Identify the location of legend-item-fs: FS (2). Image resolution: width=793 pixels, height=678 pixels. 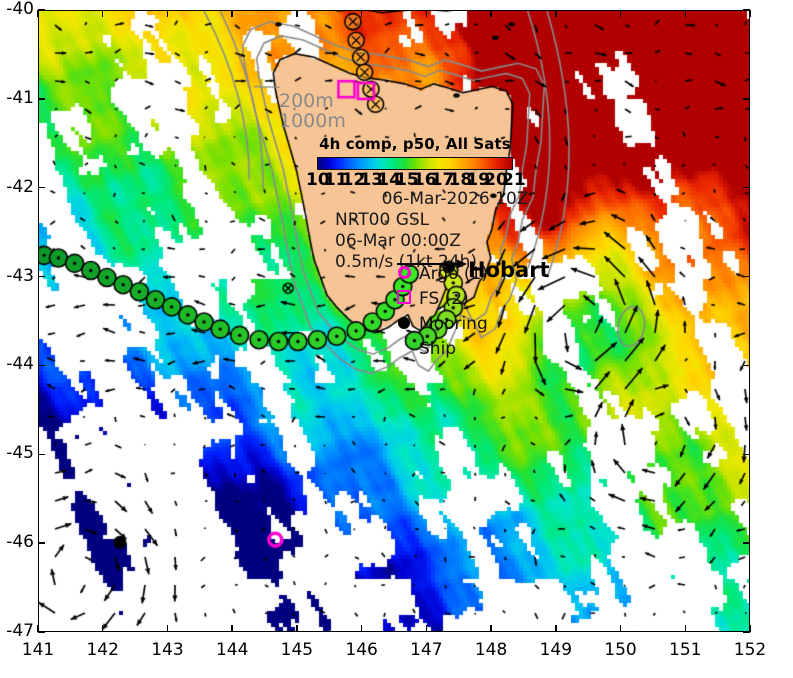
(469, 298).